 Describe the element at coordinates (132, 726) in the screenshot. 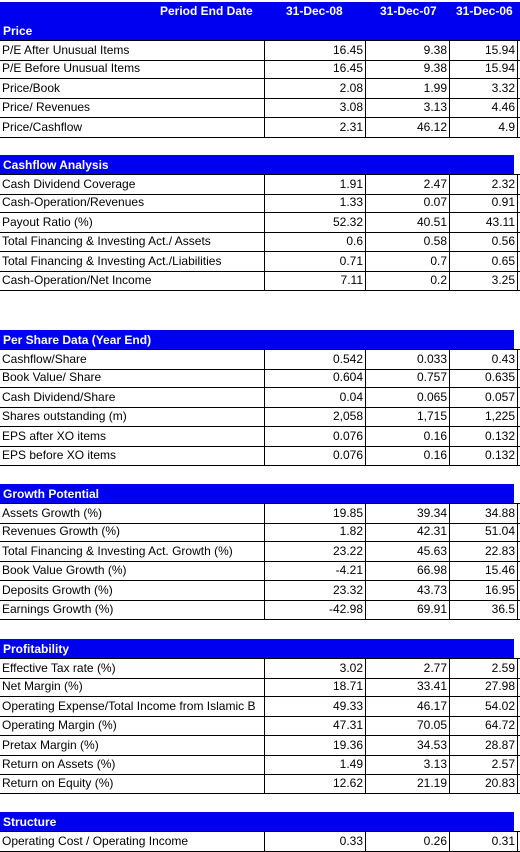

I see `row-label: Operating Margin (%)` at that location.